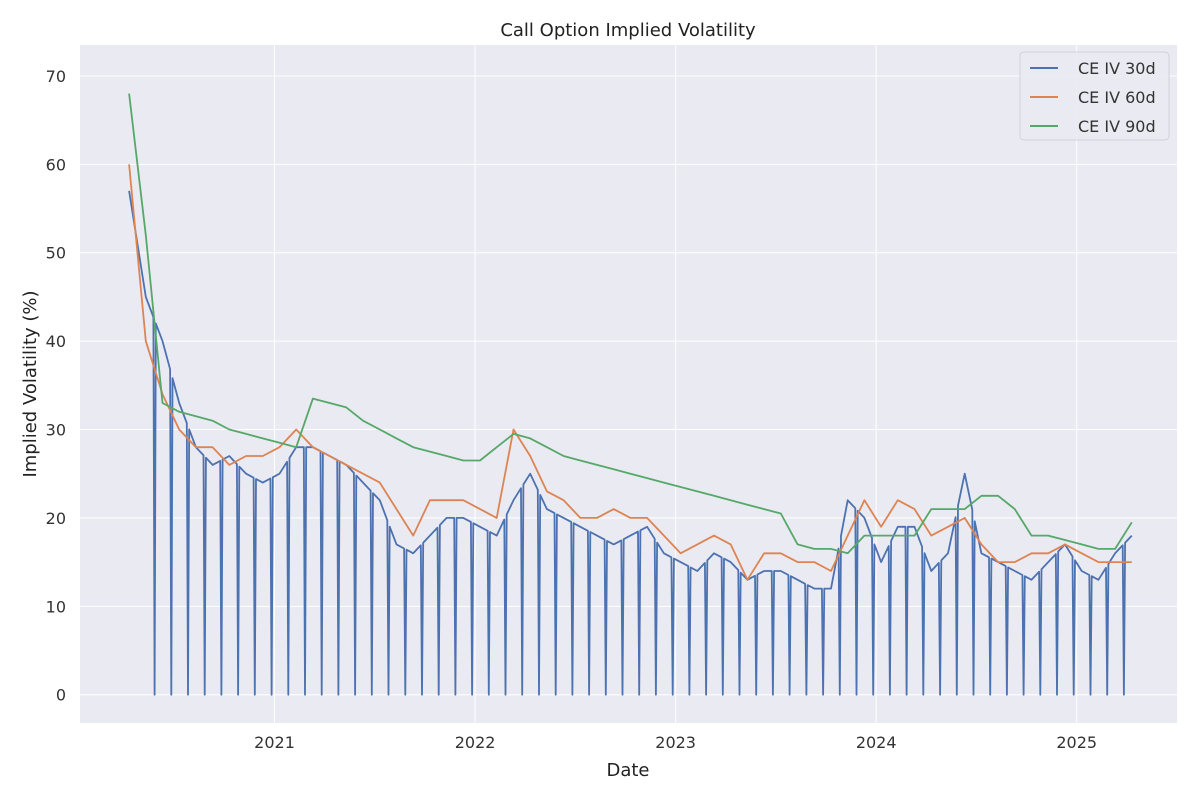  What do you see at coordinates (61, 695) in the screenshot?
I see `y-tick-label: 0` at bounding box center [61, 695].